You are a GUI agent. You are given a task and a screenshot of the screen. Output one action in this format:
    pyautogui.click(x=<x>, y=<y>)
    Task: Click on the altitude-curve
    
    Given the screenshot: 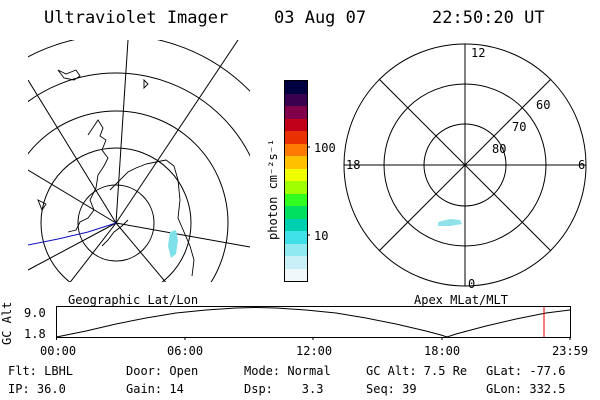 What is the action you would take?
    pyautogui.click(x=313, y=322)
    